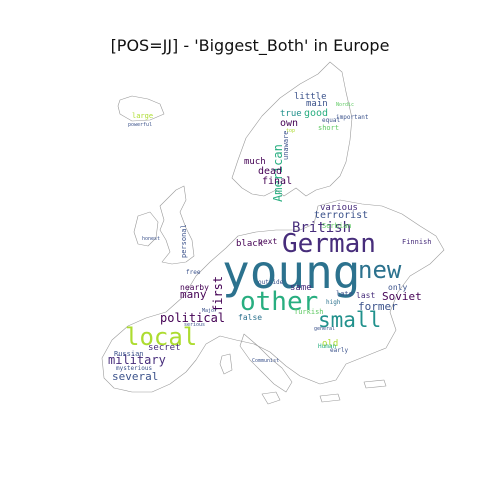  I want to click on word-short: short, so click(328, 128).